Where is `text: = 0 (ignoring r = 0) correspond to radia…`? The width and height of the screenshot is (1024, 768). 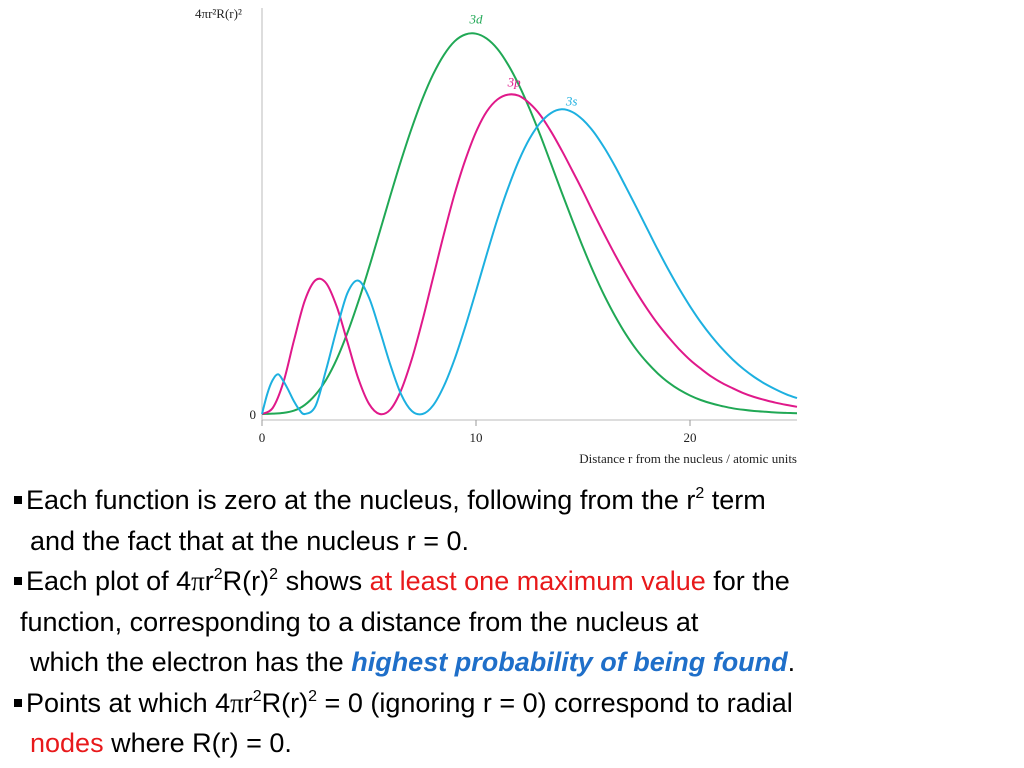
text: = 0 (ignoring r = 0) correspond to radia… is located at coordinates (555, 702).